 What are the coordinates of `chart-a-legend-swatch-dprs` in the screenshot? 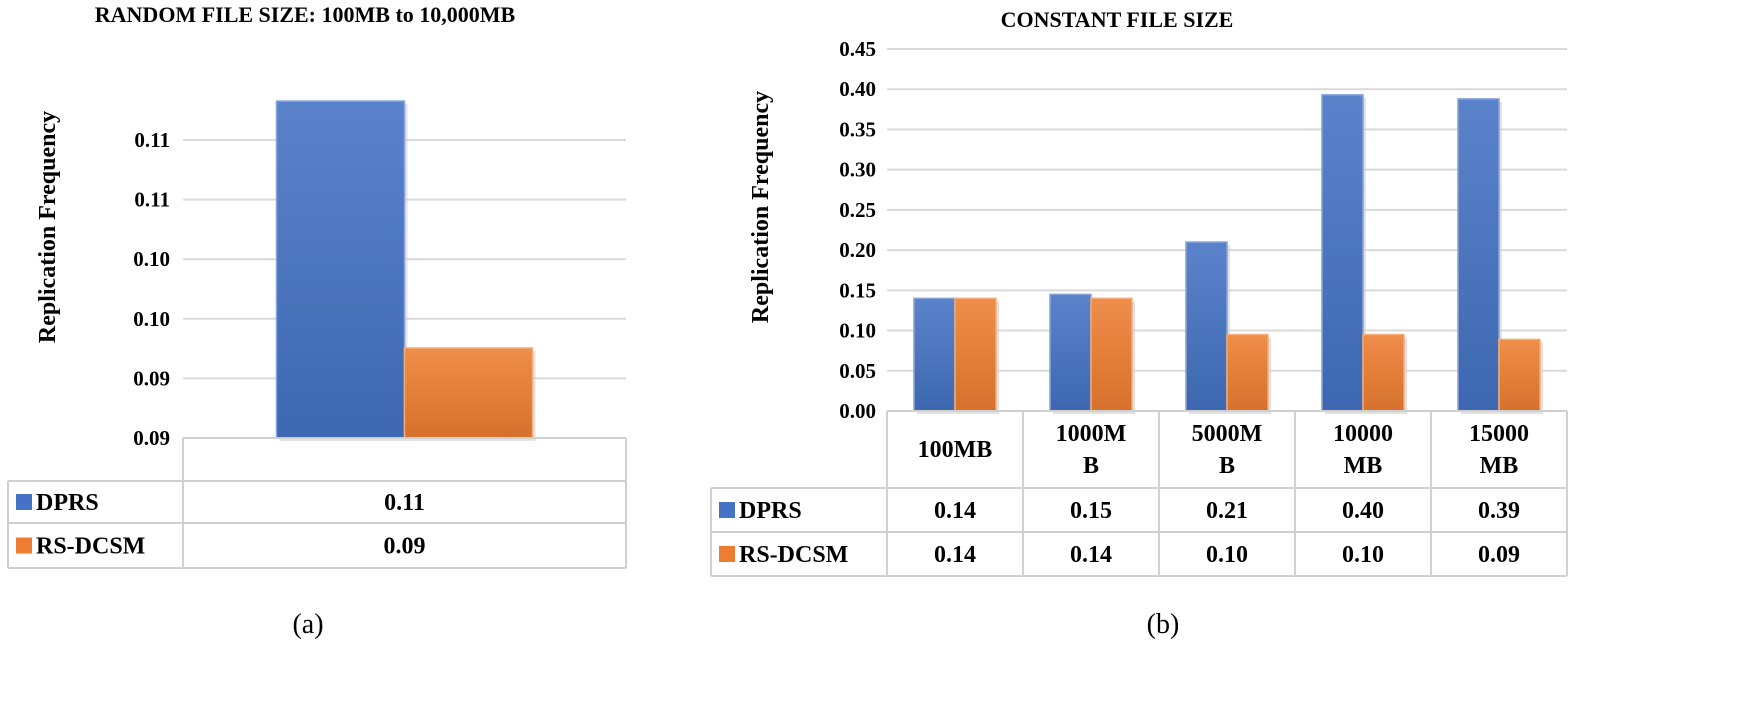 It's located at (24, 502).